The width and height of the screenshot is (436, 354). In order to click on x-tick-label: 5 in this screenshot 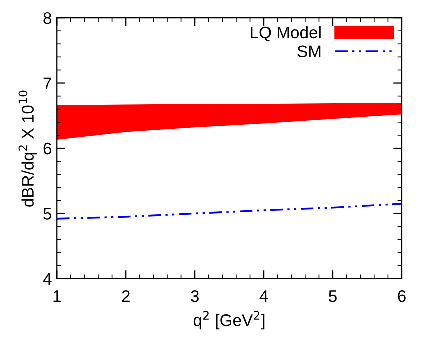, I will do `click(333, 296)`.